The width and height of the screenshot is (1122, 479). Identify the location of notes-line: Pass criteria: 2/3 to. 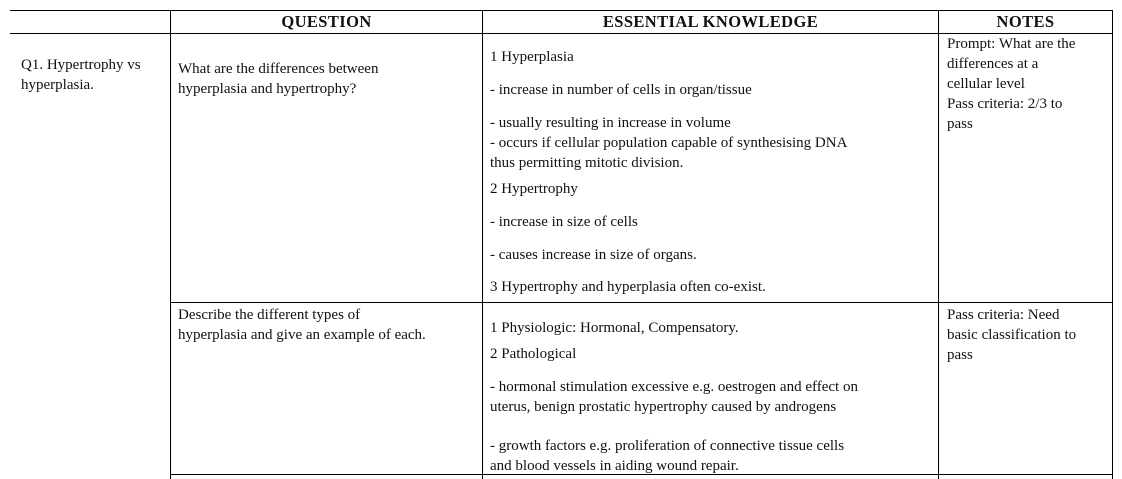
(1005, 104).